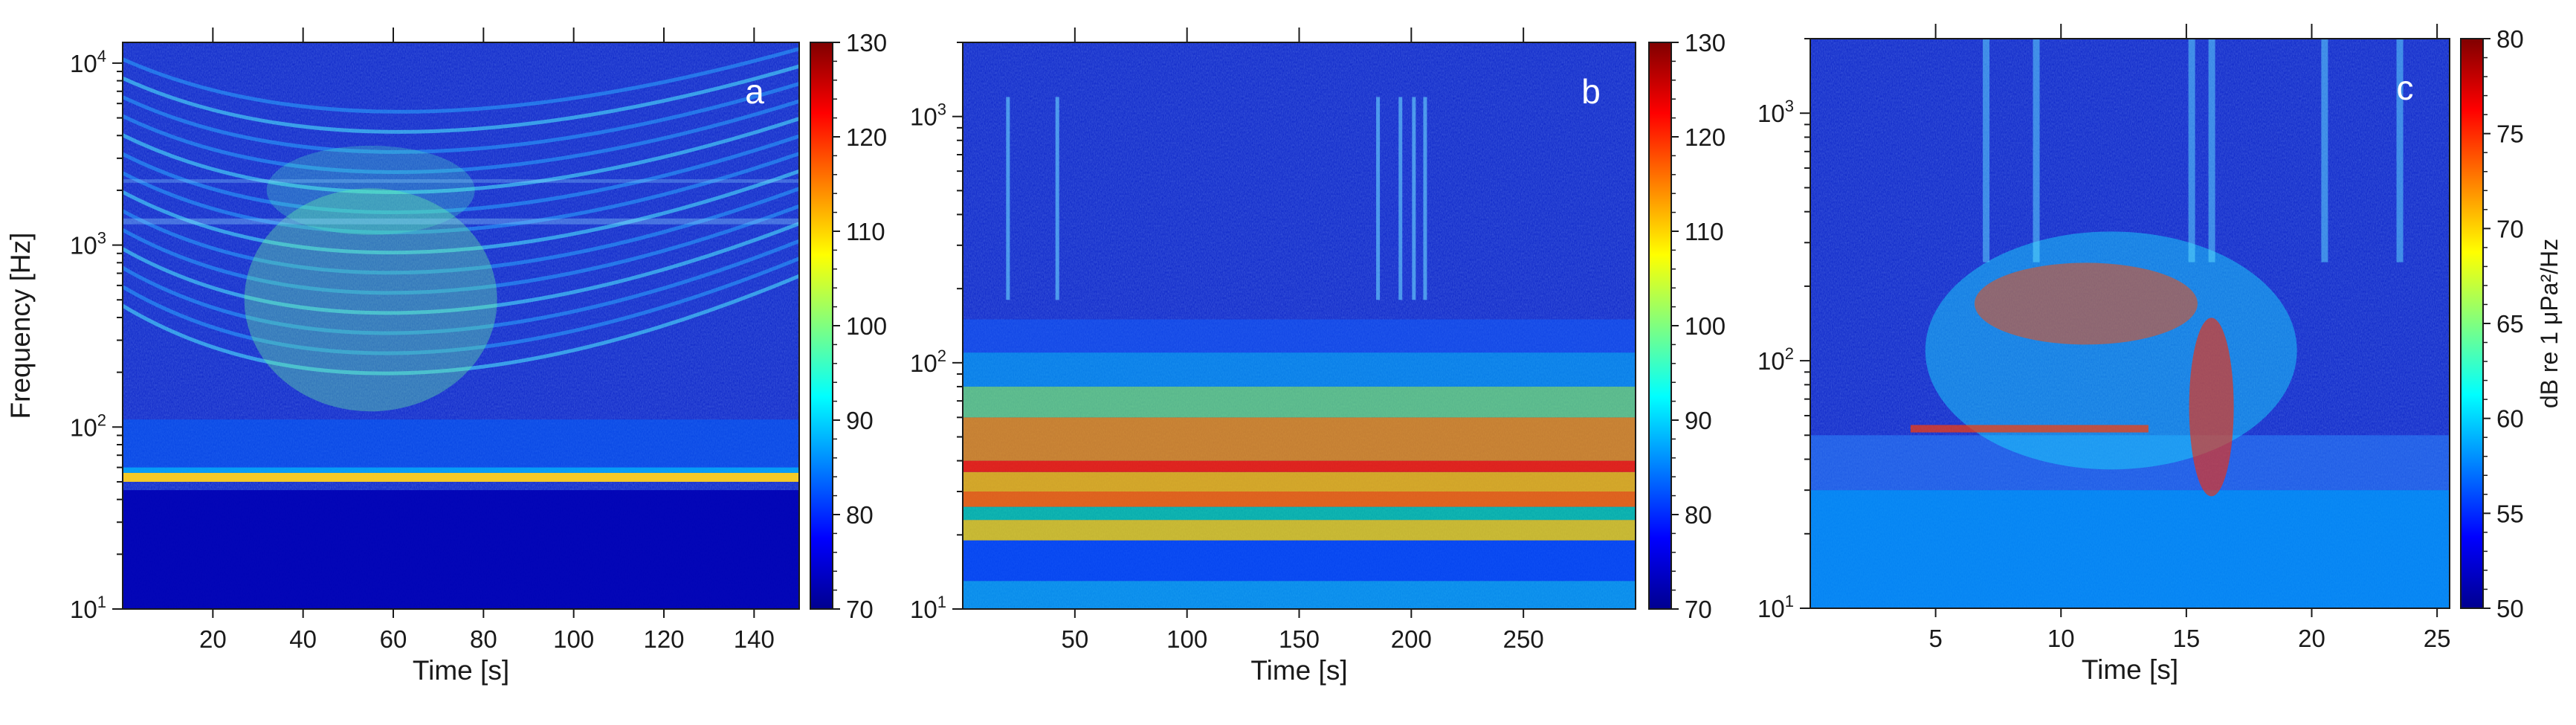 The width and height of the screenshot is (2576, 725). I want to click on x-tick-label: 15, so click(2187, 638).